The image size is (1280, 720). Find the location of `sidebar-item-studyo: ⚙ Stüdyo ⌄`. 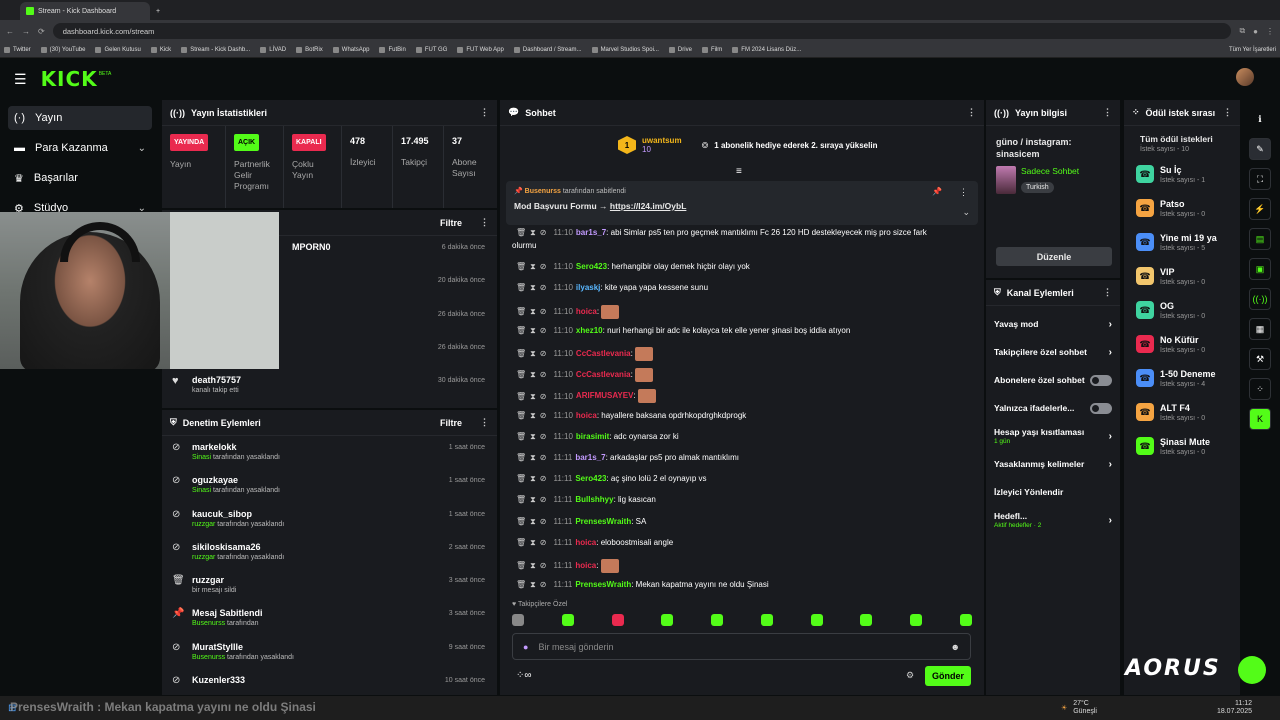

sidebar-item-studyo: ⚙ Stüdyo ⌄ is located at coordinates (80, 208).